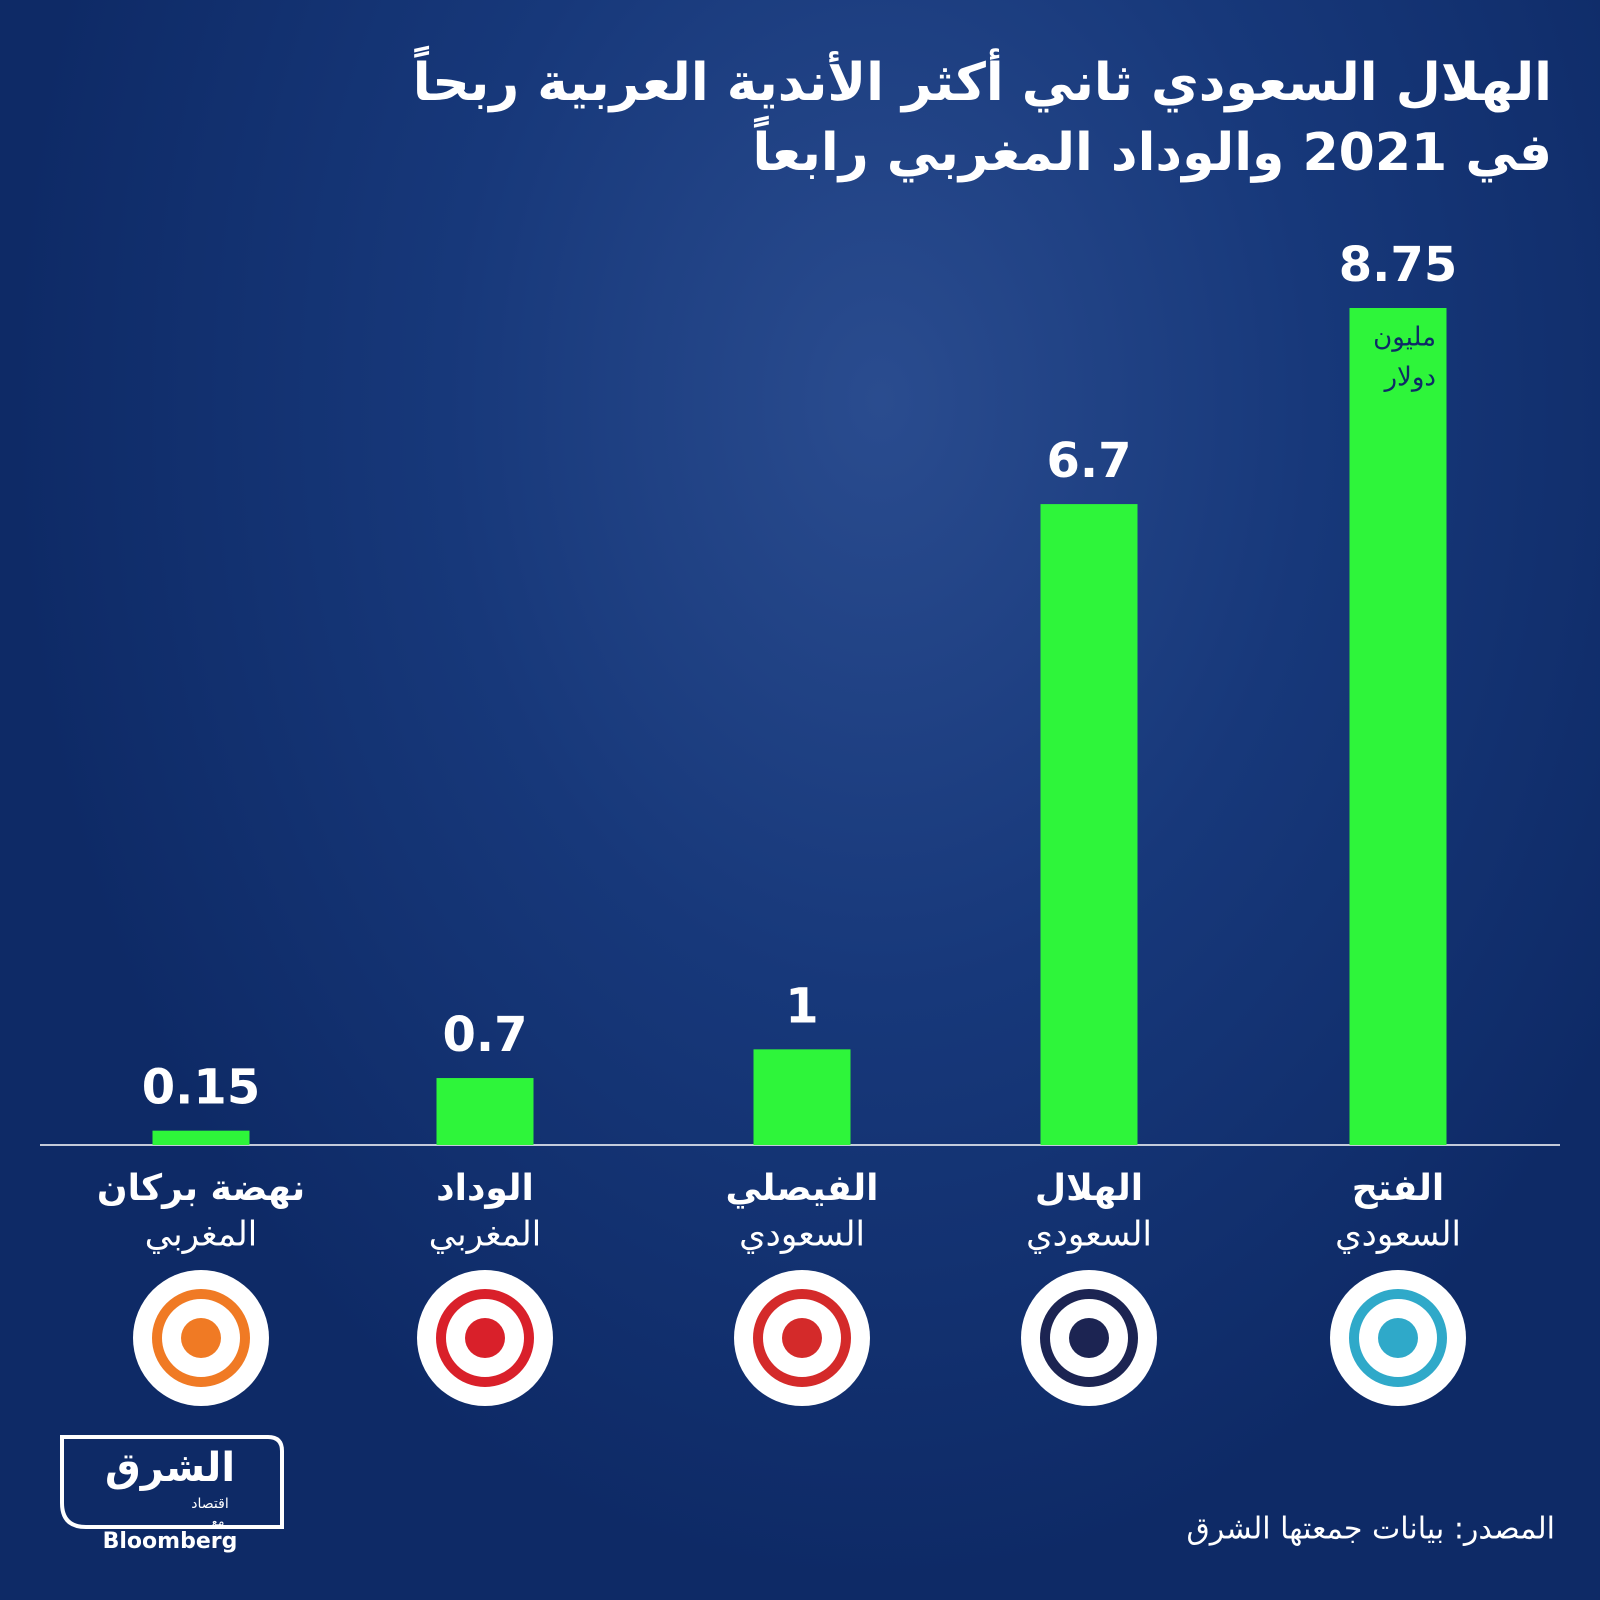  I want to click on category-label: الفيصلي, so click(801, 1188).